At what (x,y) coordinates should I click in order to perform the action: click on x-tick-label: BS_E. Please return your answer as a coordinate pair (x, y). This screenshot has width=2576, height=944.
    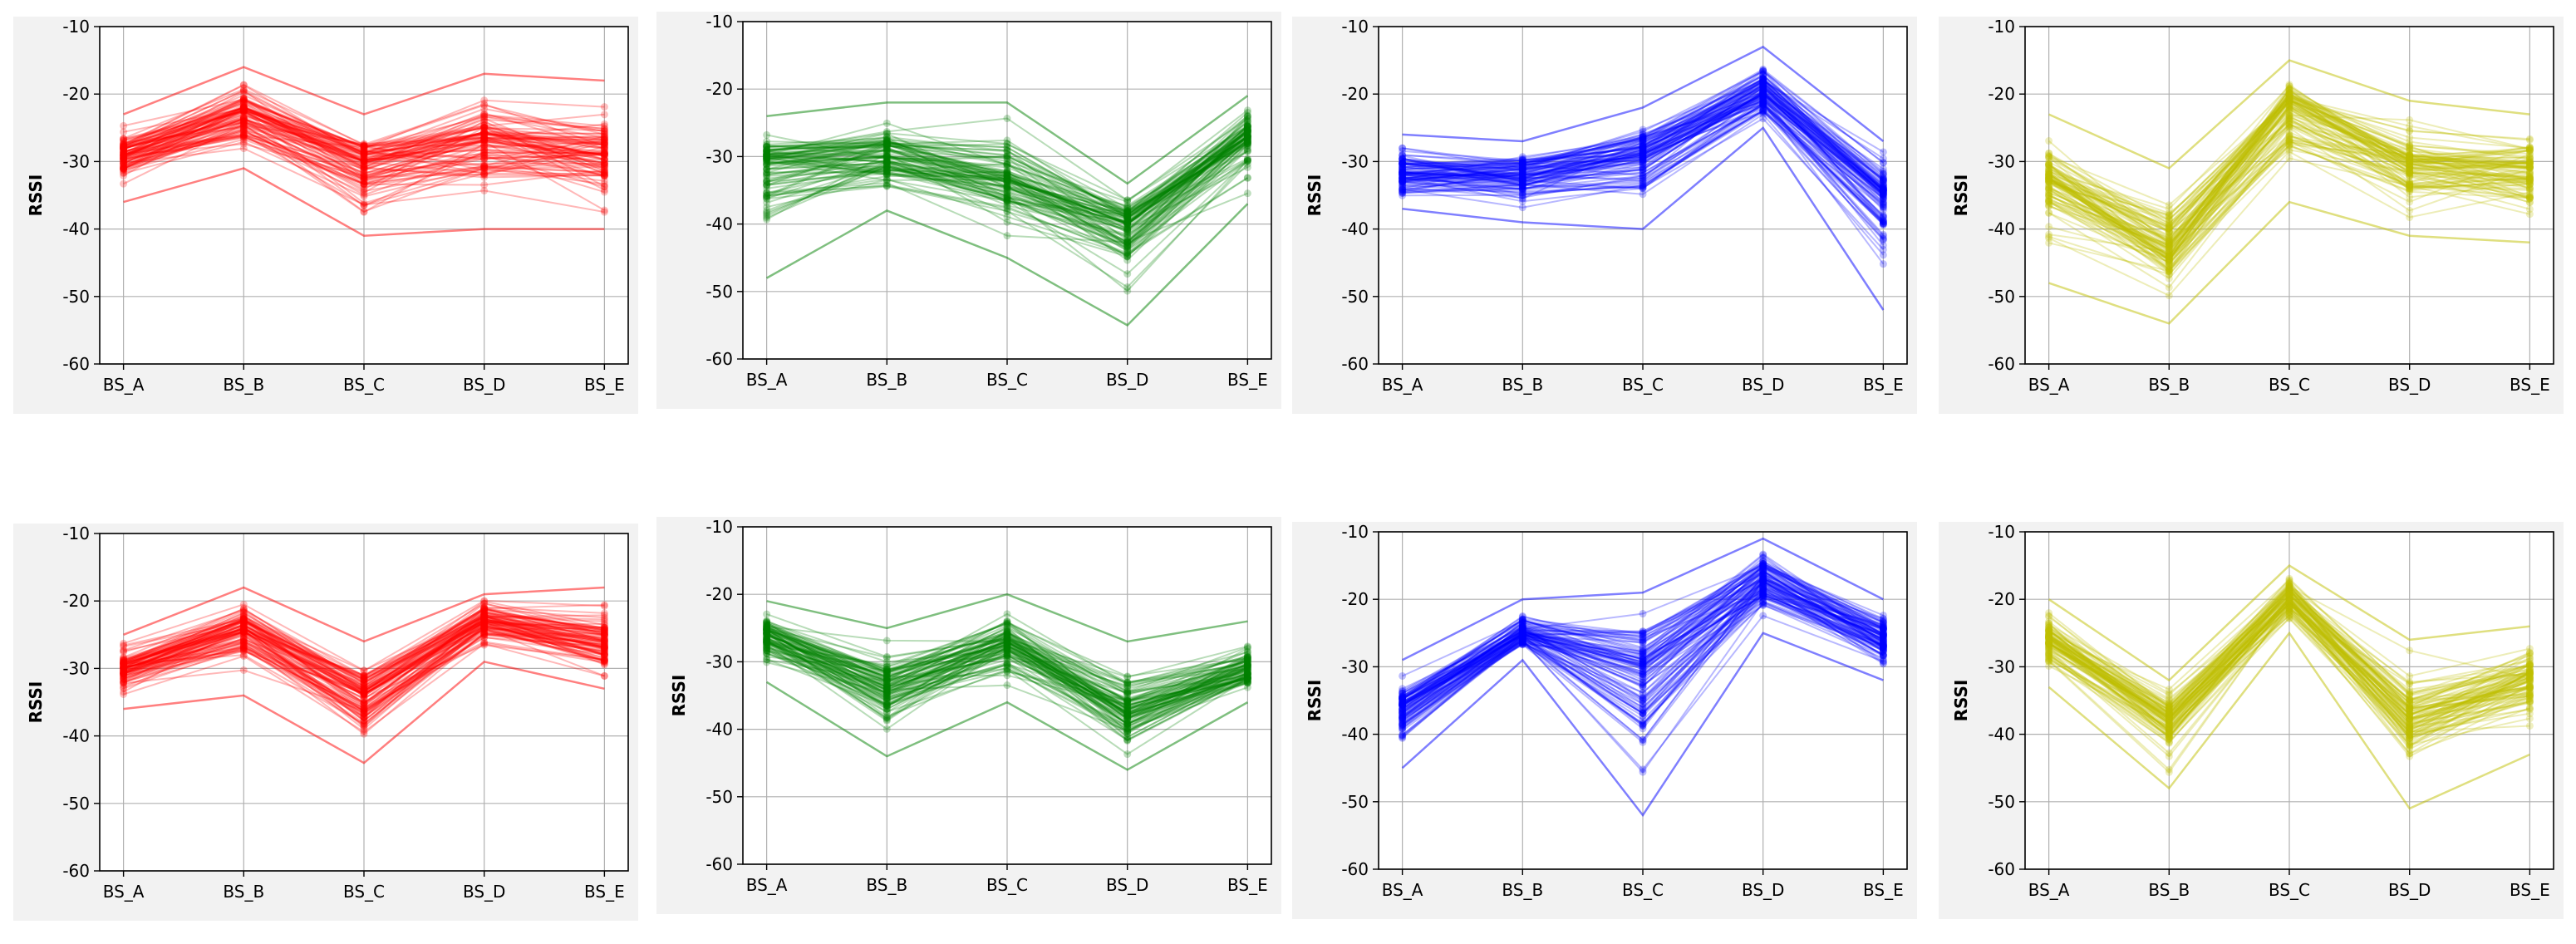
    Looking at the image, I should click on (2530, 890).